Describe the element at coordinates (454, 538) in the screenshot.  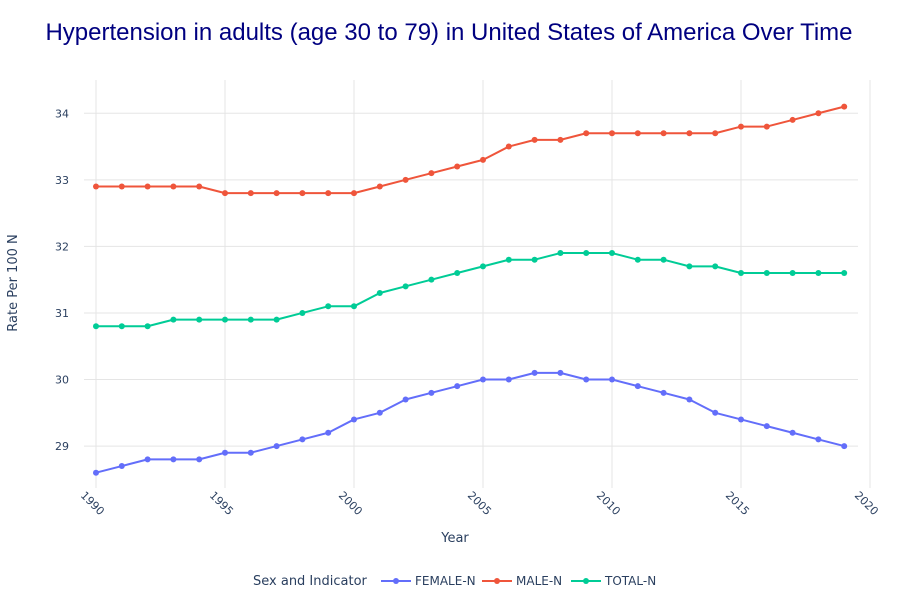
I see `x-axis-title: Year` at that location.